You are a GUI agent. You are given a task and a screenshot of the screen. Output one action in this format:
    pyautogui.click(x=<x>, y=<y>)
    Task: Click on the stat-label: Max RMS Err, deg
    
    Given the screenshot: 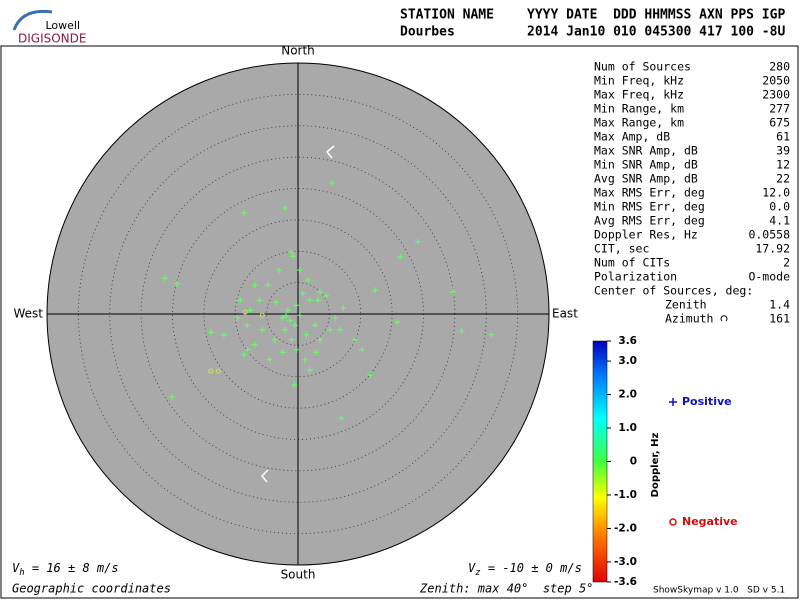 What is the action you would take?
    pyautogui.click(x=649, y=193)
    